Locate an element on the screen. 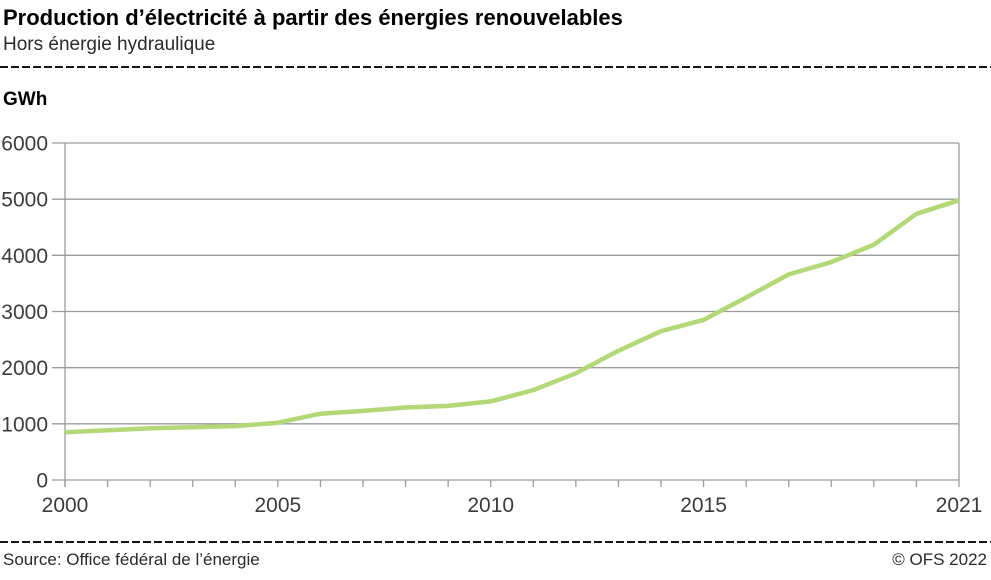 This screenshot has height=580, width=991. source-text: Source: Office fédéral de l’énergie is located at coordinates (131, 559).